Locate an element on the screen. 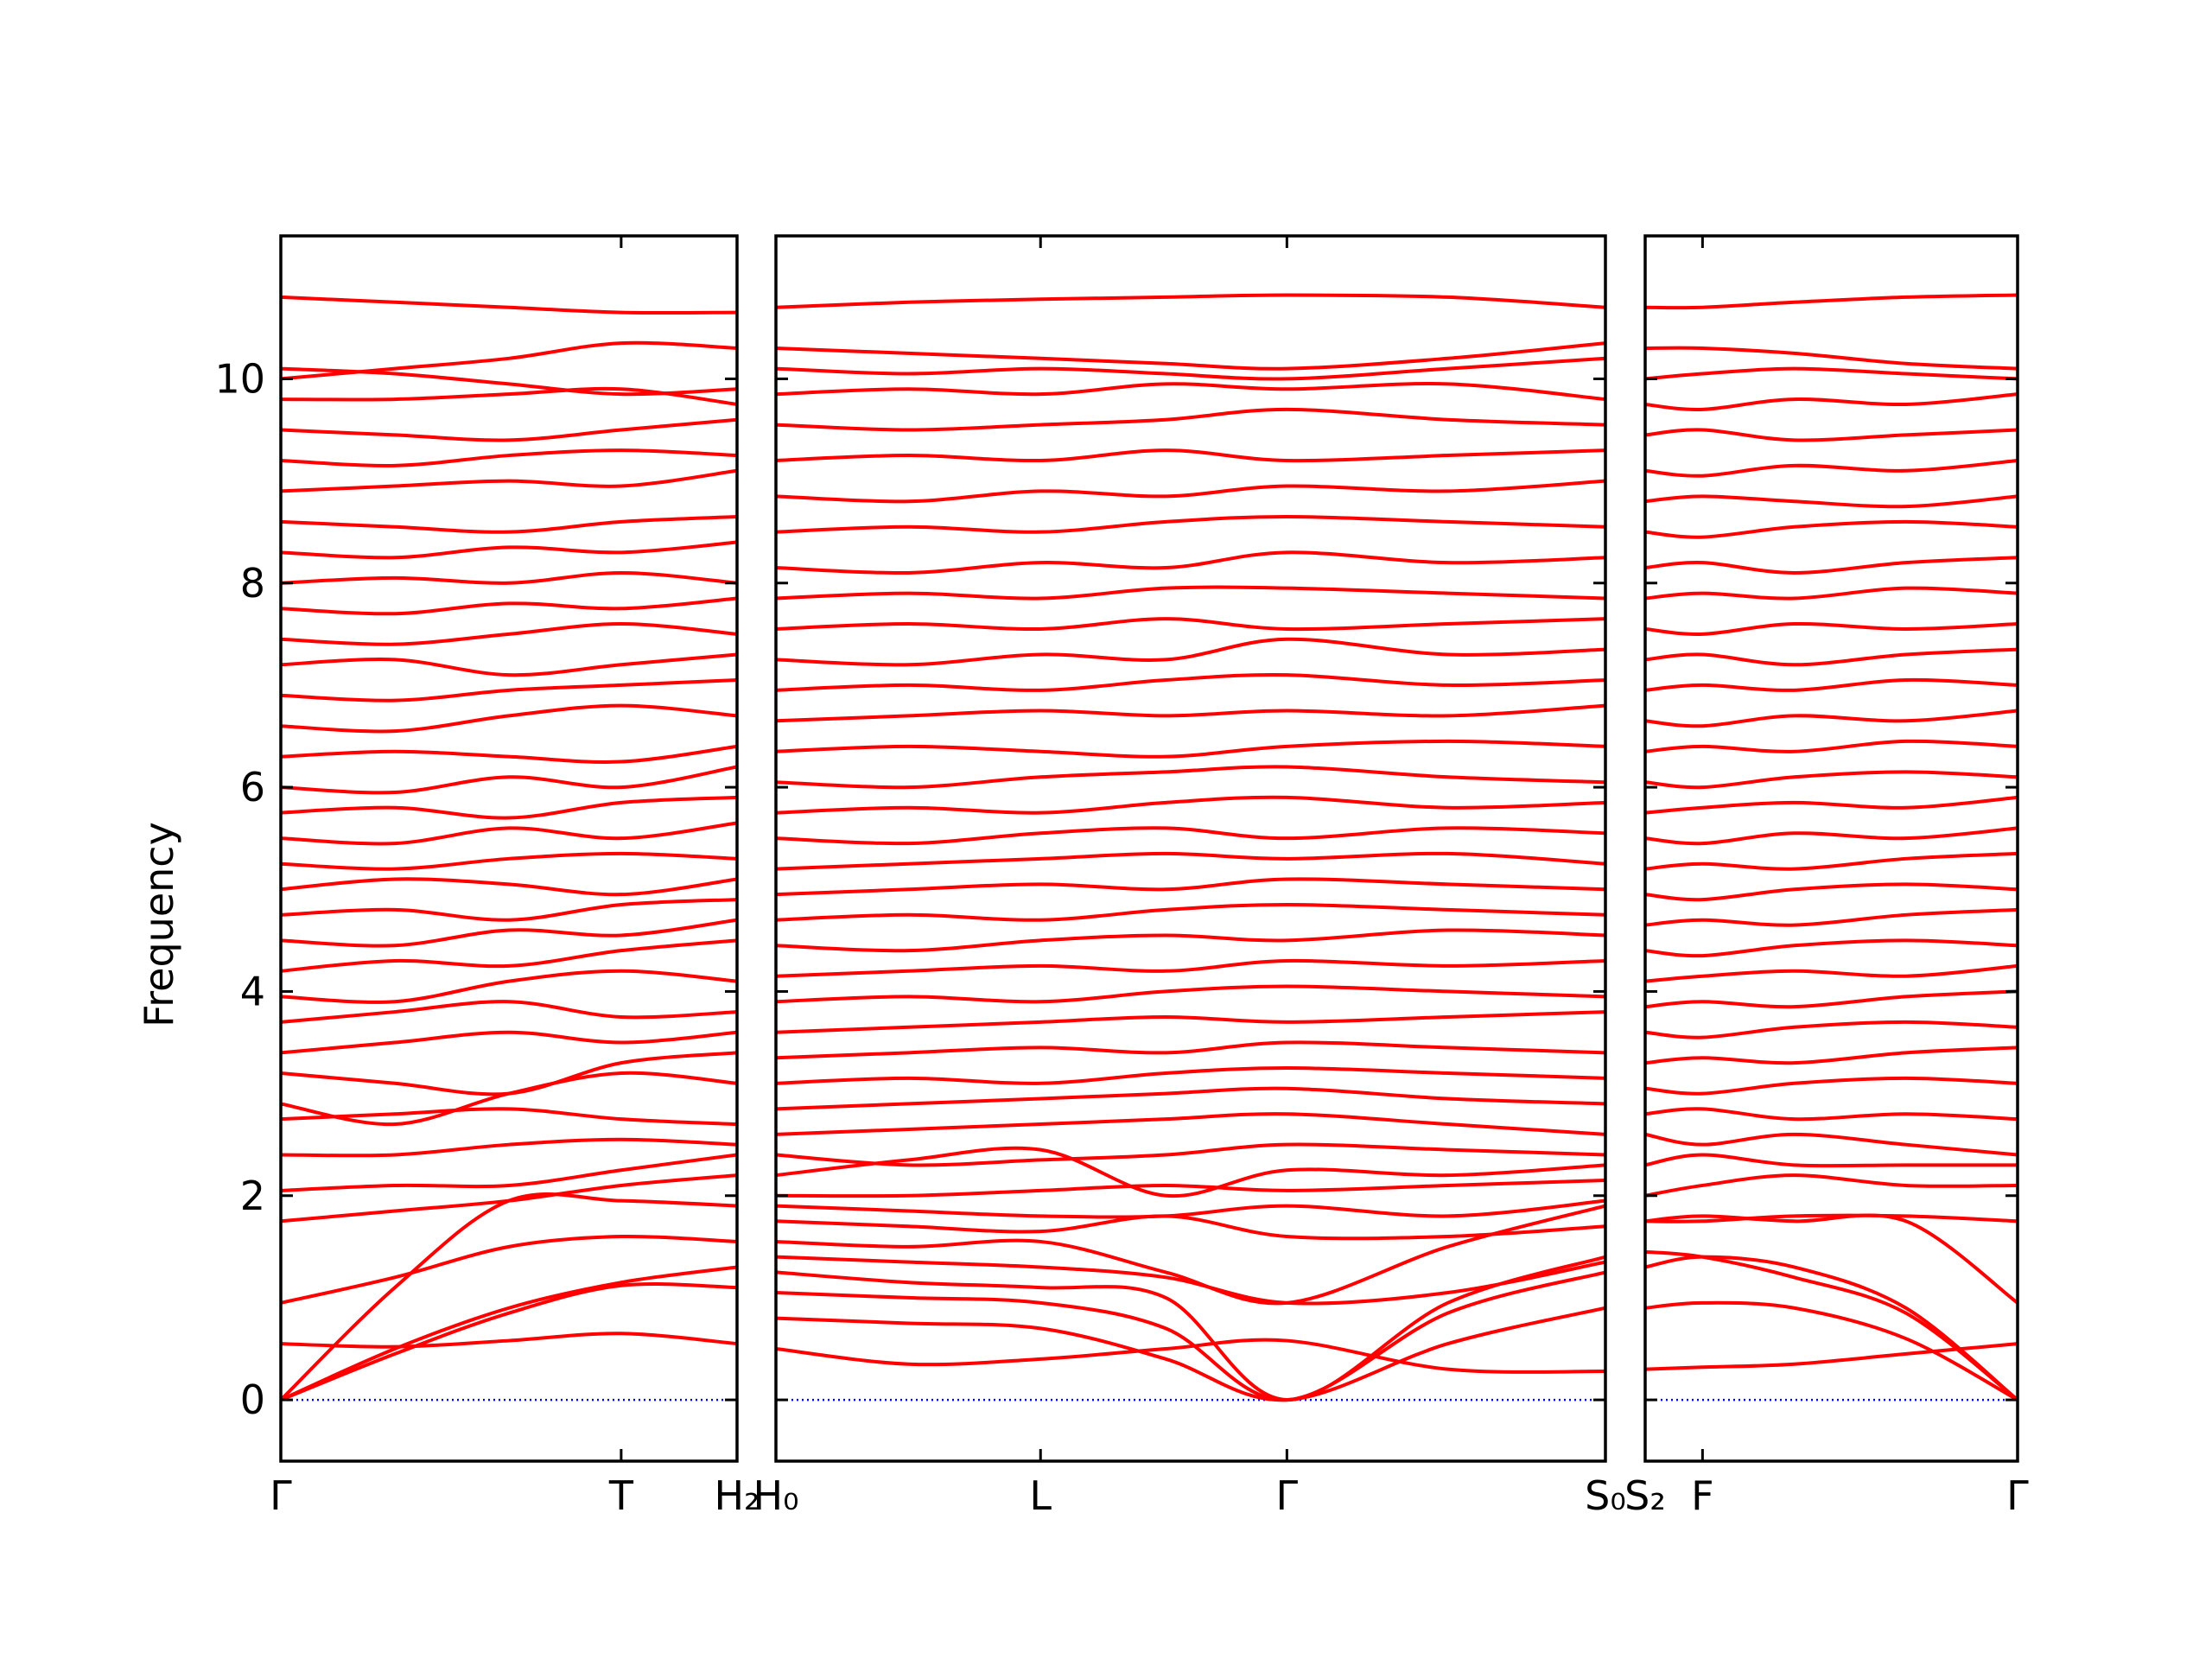 This screenshot has width=2212, height=1659. plot-area is located at coordinates (509, 848).